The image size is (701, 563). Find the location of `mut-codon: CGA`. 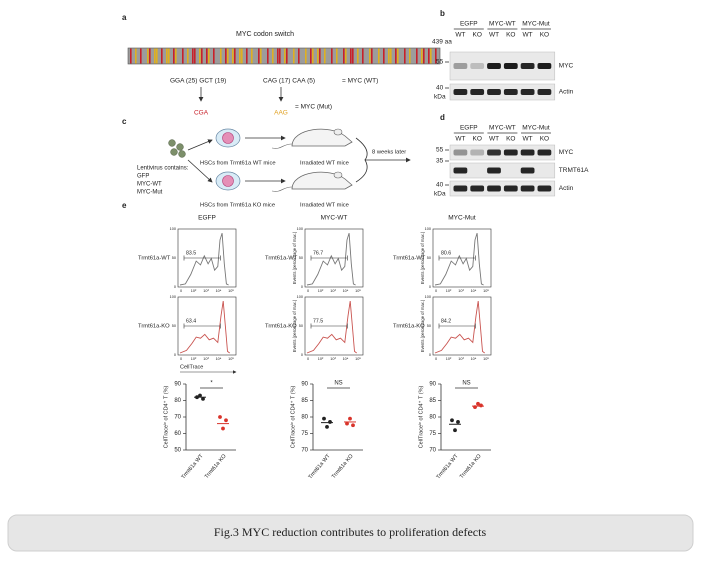

mut-codon: CGA is located at coordinates (201, 113).